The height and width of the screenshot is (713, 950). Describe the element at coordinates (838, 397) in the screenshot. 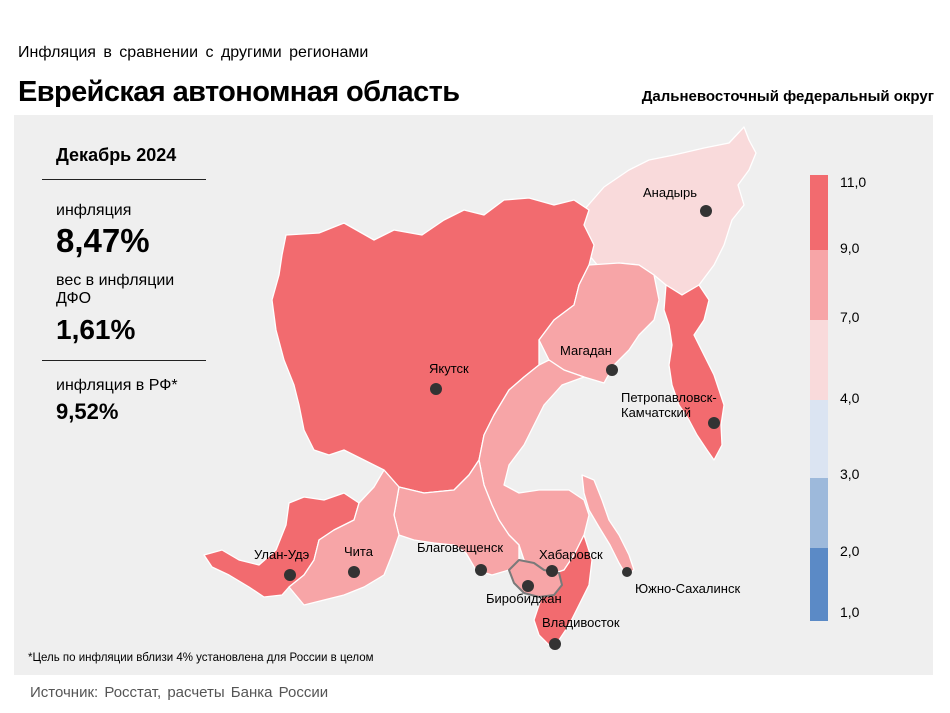

I see `legend: 11,0 9,0 7,0 4,0 3,0 2,0 1,0` at that location.